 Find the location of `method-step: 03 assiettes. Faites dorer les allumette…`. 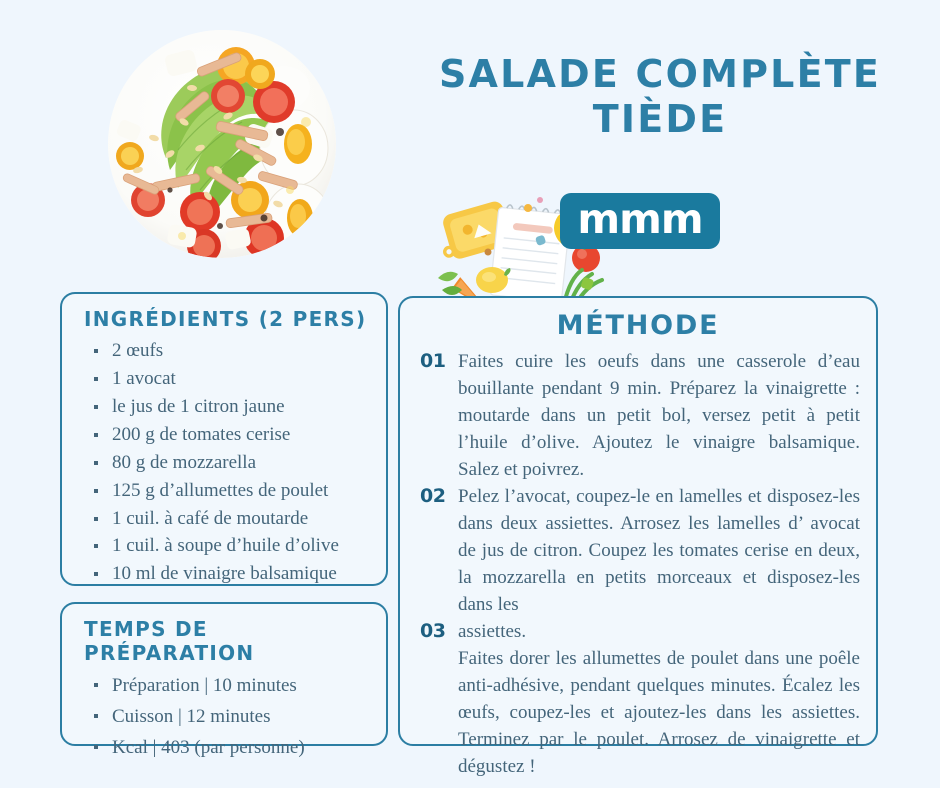

method-step: 03 assiettes. Faites dorer les allumette… is located at coordinates (637, 700).